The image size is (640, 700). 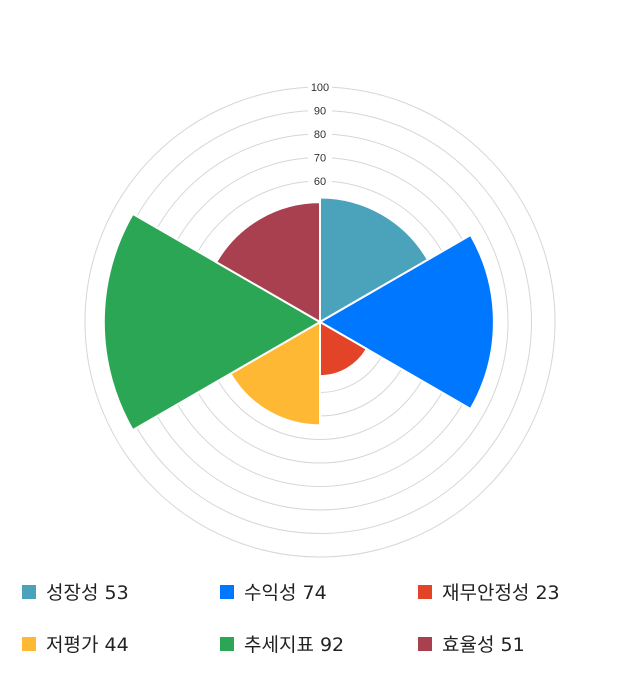 I want to click on tick-label: 100, so click(x=320, y=88).